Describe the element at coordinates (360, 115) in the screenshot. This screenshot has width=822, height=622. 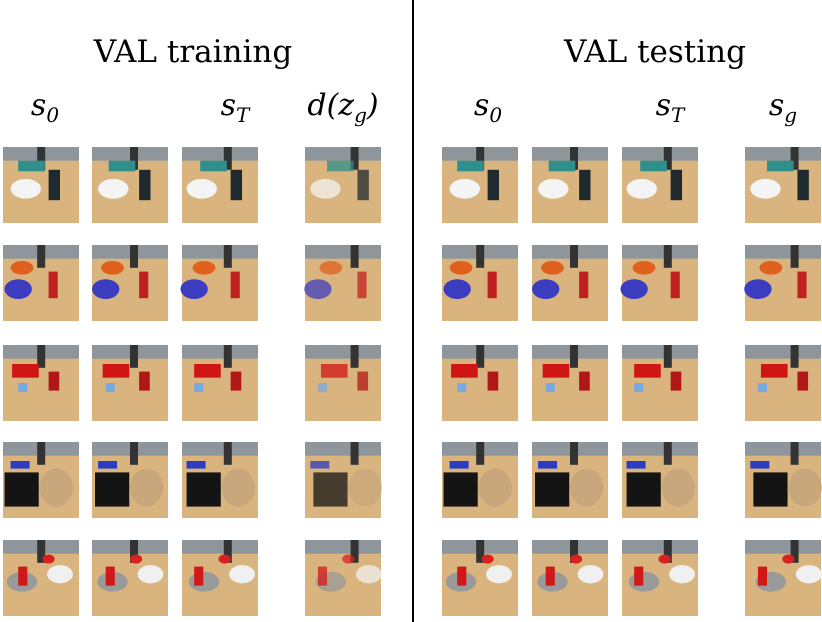
I see `header-subscript: g` at that location.